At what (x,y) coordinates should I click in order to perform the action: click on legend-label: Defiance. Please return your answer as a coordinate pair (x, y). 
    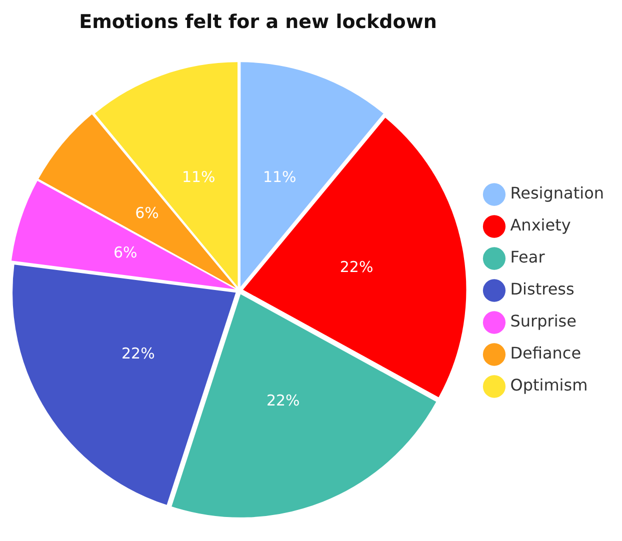
    Looking at the image, I should click on (546, 353).